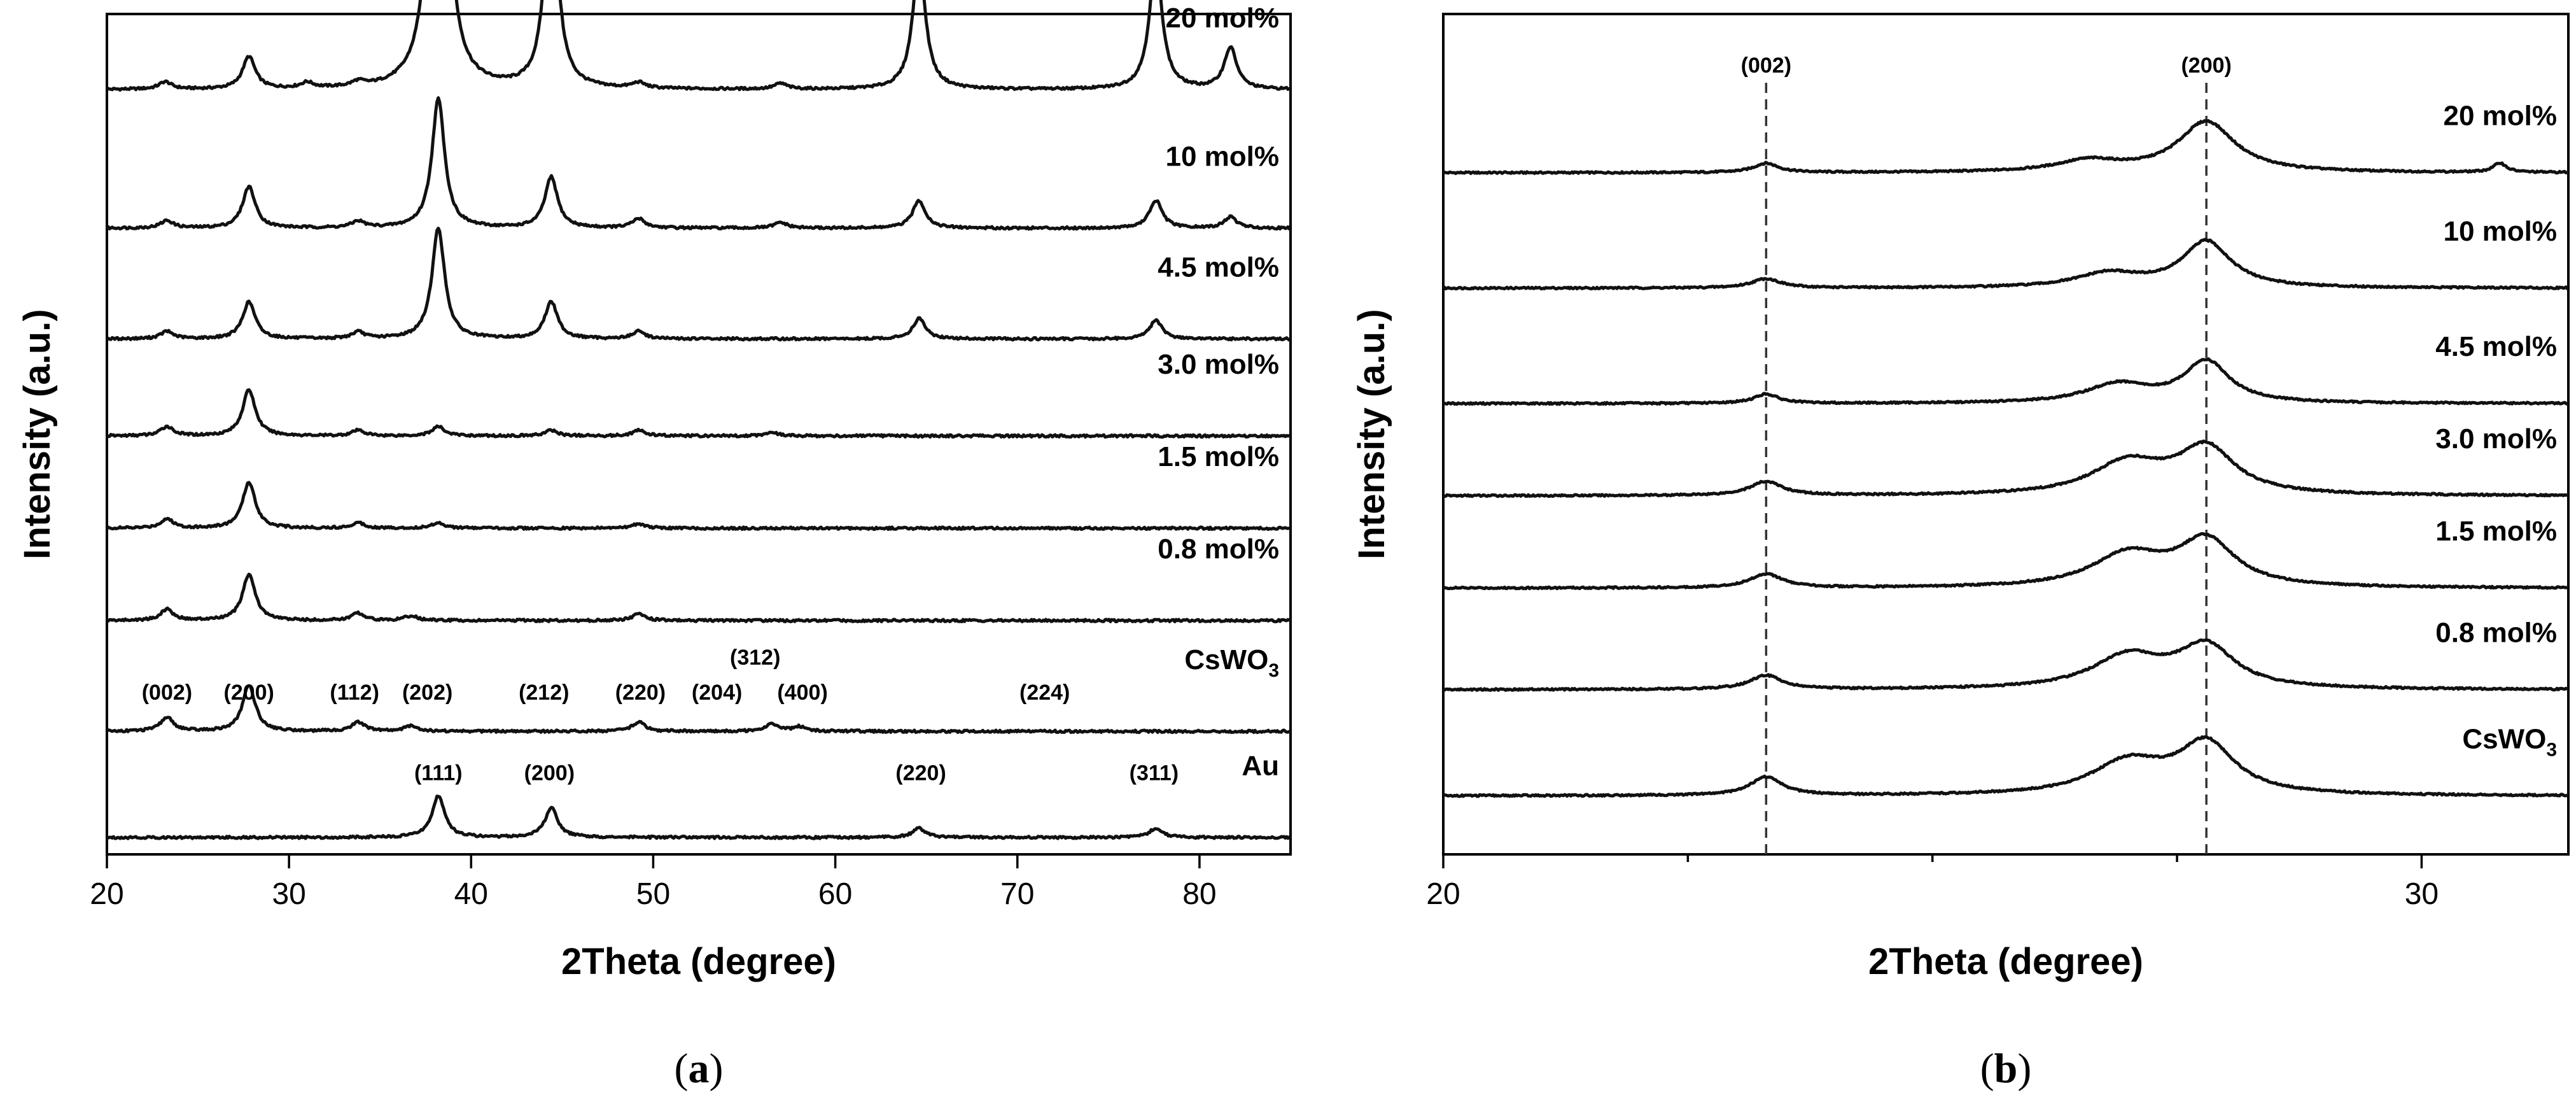 The image size is (2576, 1102). I want to click on panel-b-x-axis-title: 2Theta (degree), so click(2005, 961).